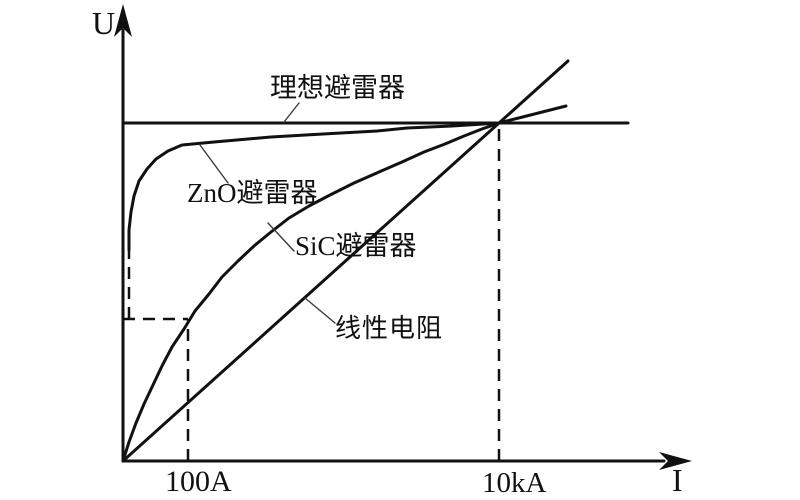  Describe the element at coordinates (198, 481) in the screenshot. I see `x-tick-label-100a: 100A` at that location.